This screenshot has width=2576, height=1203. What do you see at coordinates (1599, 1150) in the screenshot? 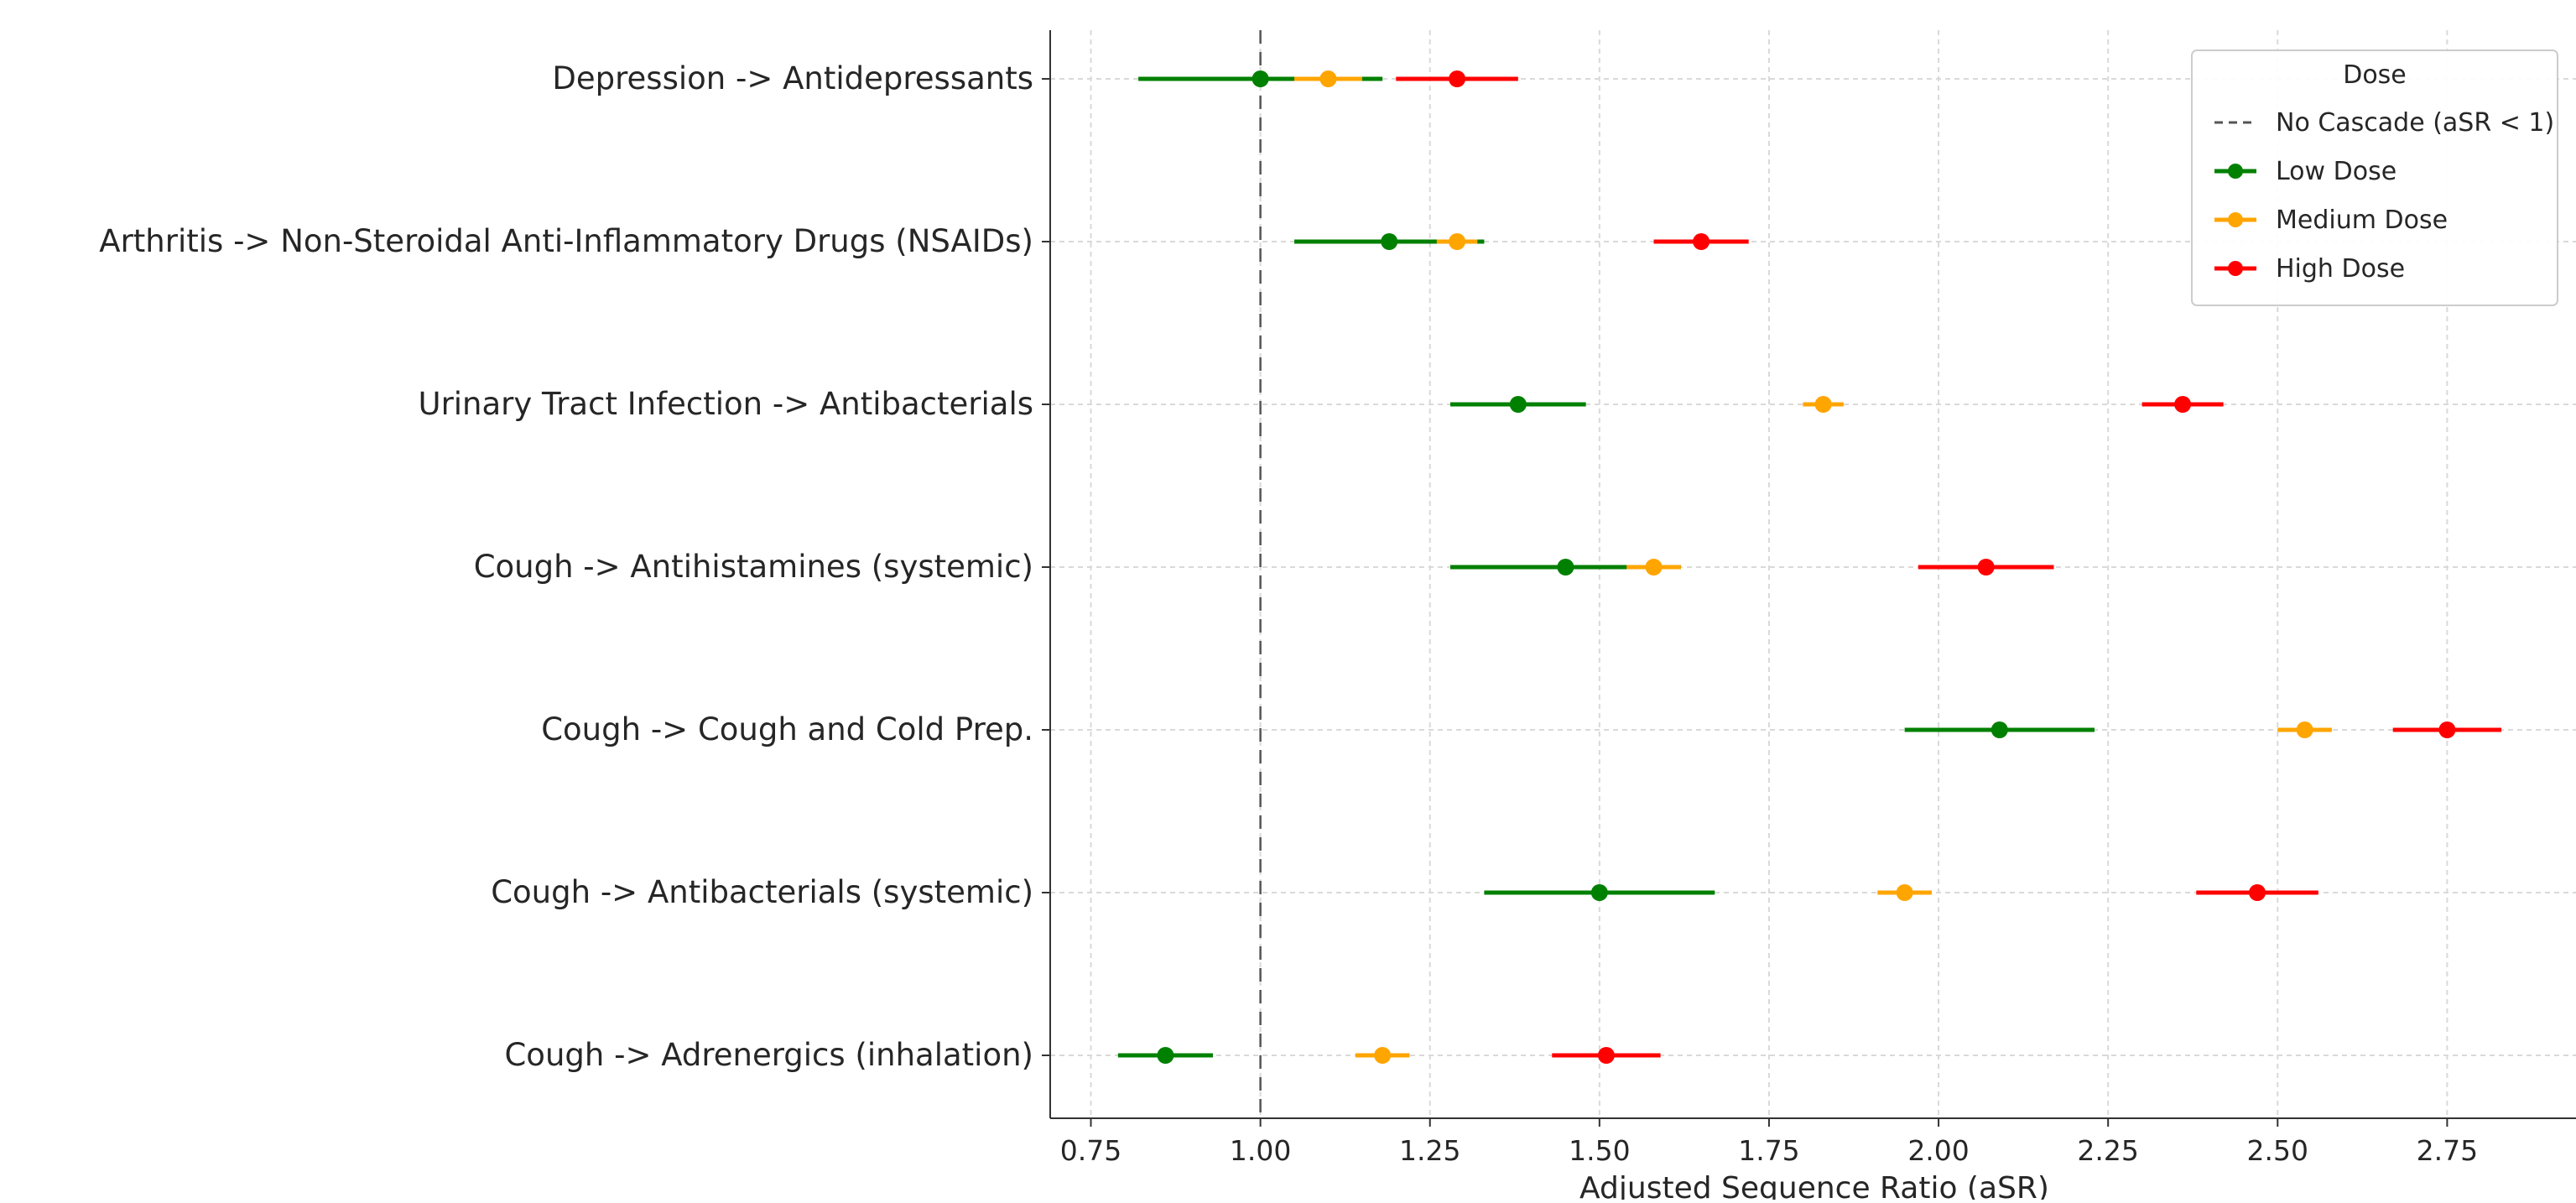
I see `x-tick-label: 1.50` at bounding box center [1599, 1150].